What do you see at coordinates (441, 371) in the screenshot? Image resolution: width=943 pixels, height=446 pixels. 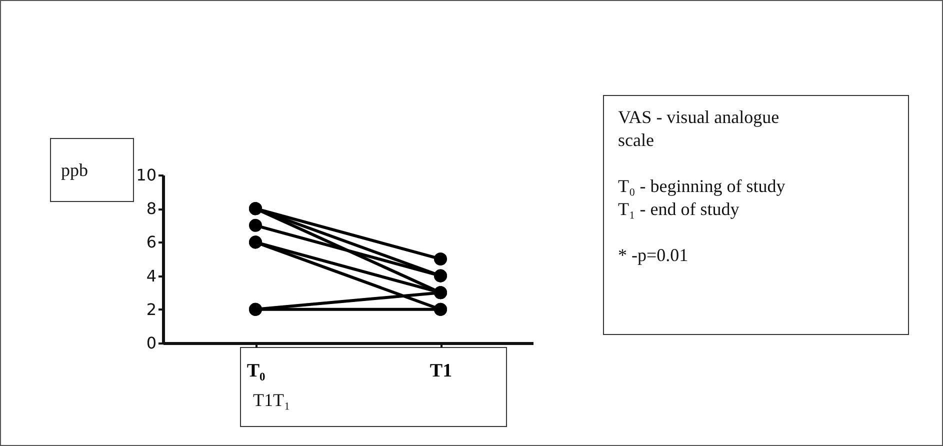 I see `x-tick-label: T1` at bounding box center [441, 371].